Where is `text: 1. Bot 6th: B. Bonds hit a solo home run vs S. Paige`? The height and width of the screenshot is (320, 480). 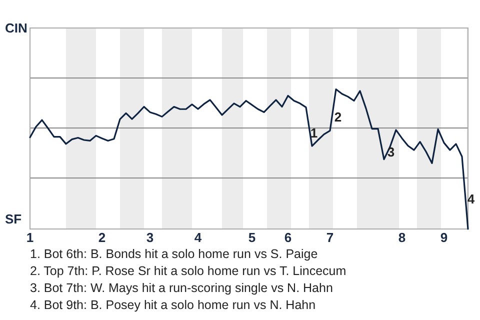 text: 1. Bot 6th: B. Bonds hit a solo home run vs S. Paige is located at coordinates (174, 254).